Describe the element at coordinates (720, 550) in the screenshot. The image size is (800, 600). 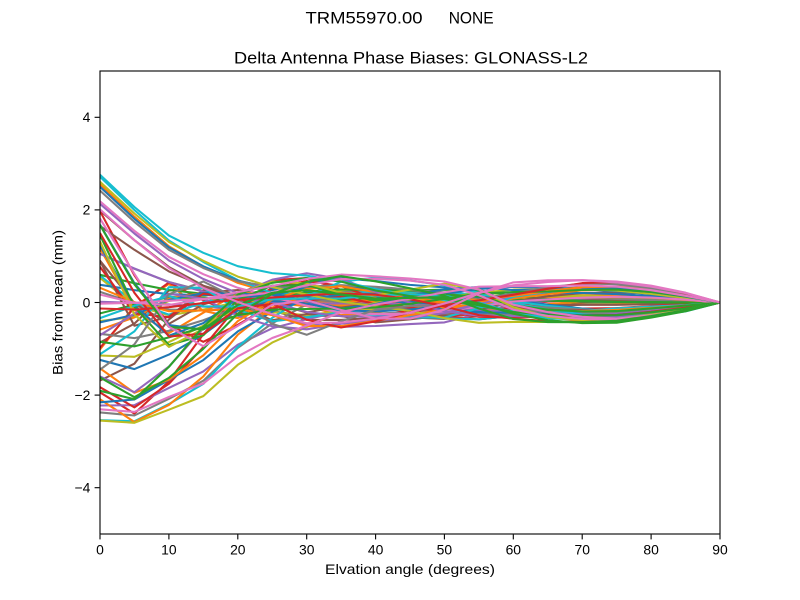
I see `svg-text: 90` at that location.